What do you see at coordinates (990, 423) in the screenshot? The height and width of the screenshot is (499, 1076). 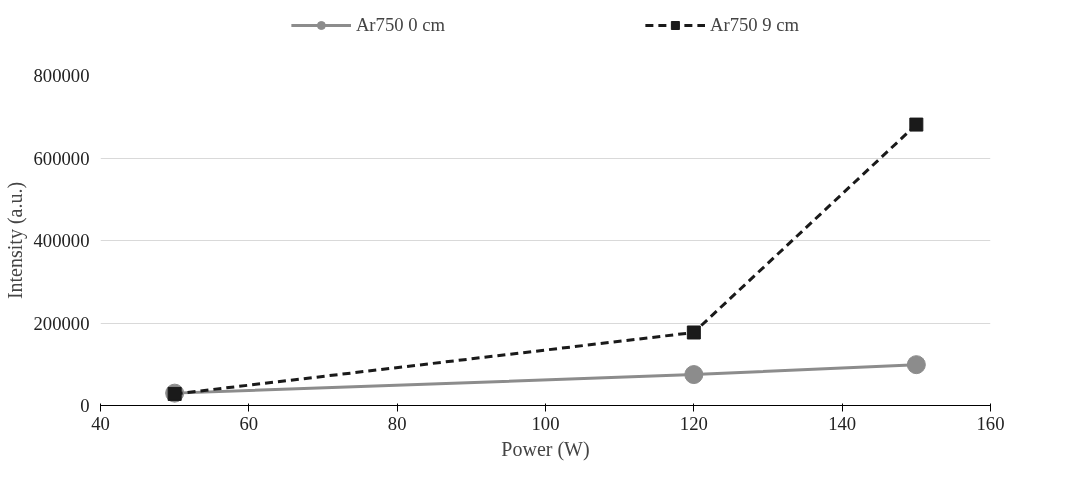 I see `x-tick-label: 160` at bounding box center [990, 423].